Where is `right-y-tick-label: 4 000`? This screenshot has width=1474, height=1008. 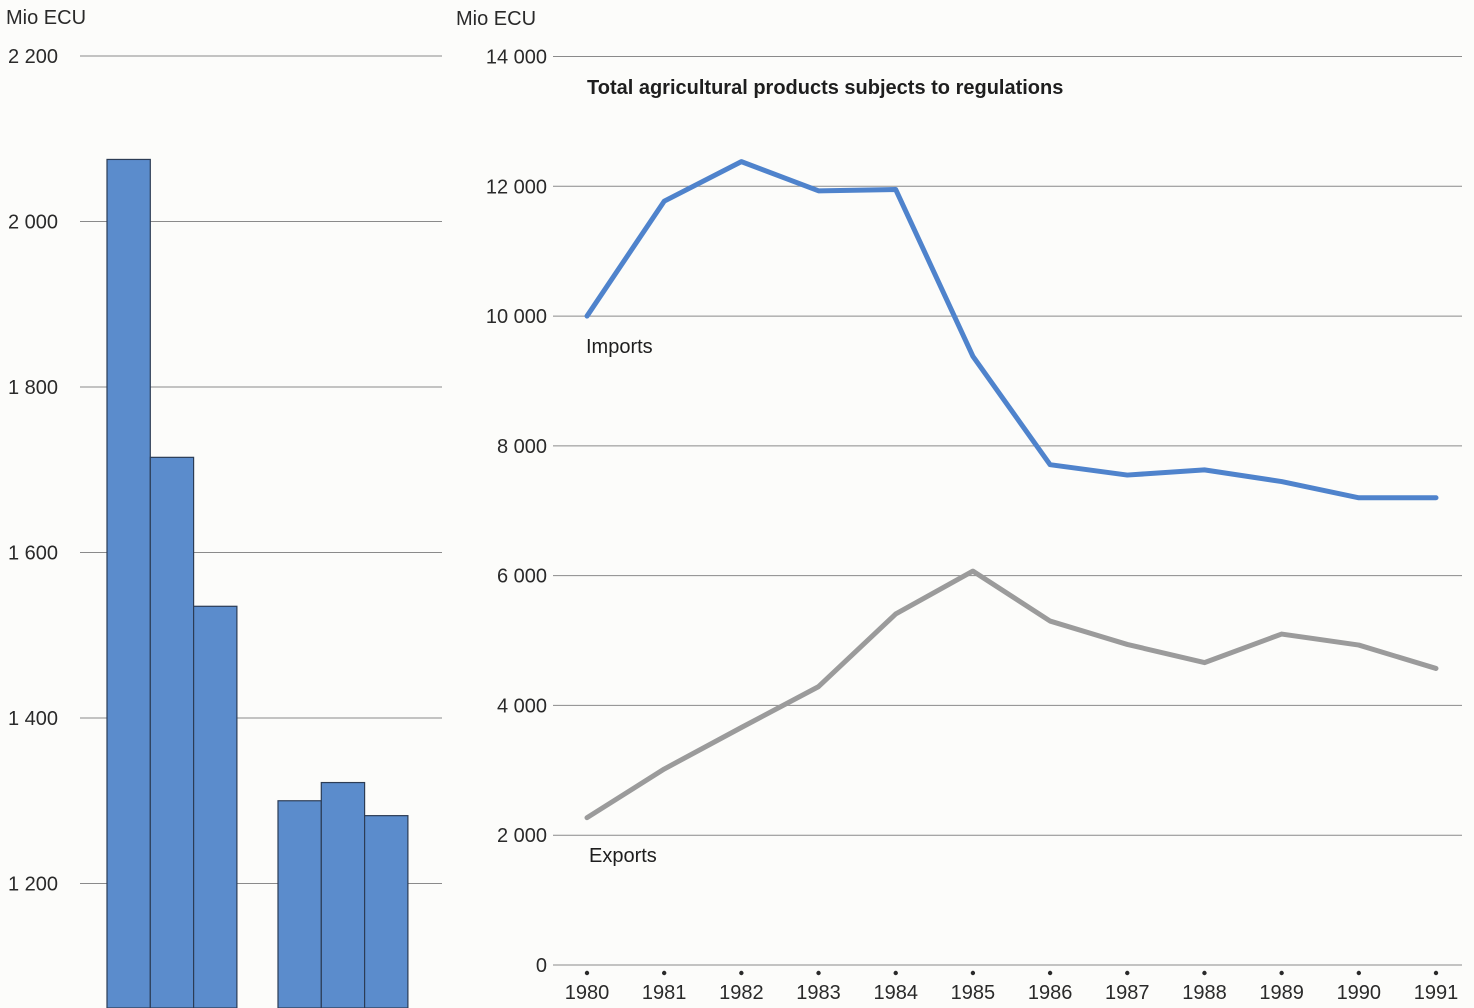
right-y-tick-label: 4 000 is located at coordinates (522, 706).